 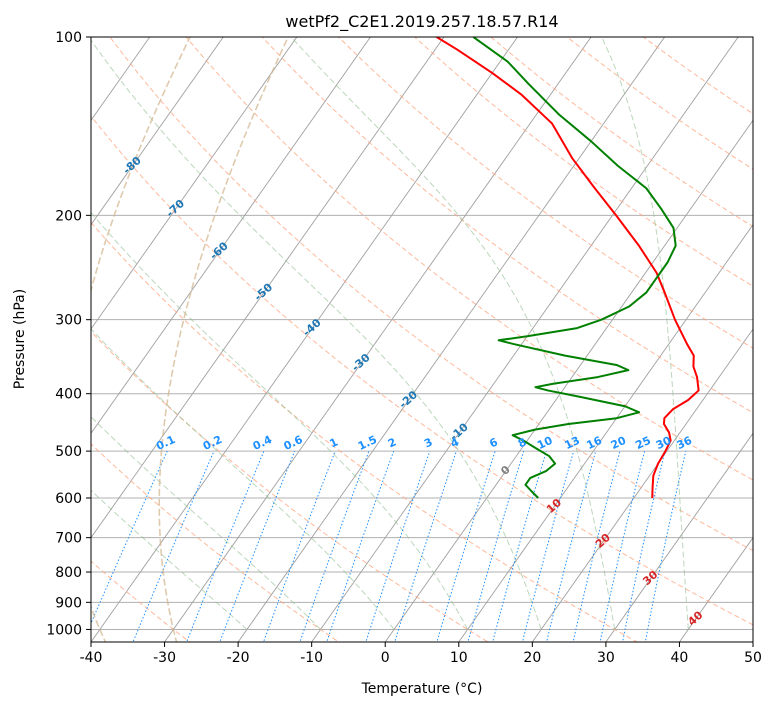 What do you see at coordinates (64, 630) in the screenshot?
I see `y-tick-label: 1000` at bounding box center [64, 630].